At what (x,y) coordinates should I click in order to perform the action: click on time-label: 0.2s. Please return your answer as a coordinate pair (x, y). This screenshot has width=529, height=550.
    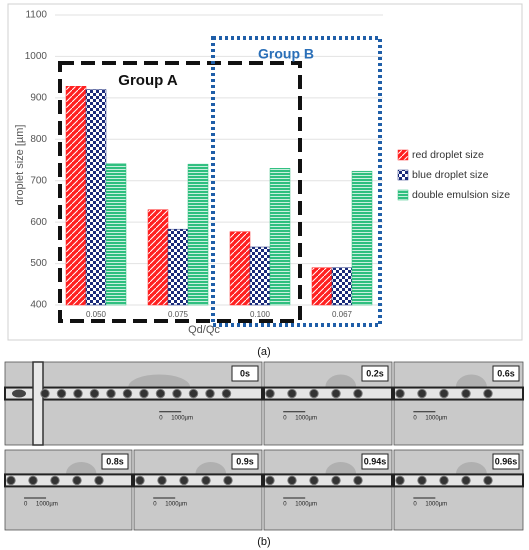
    Looking at the image, I should click on (375, 373).